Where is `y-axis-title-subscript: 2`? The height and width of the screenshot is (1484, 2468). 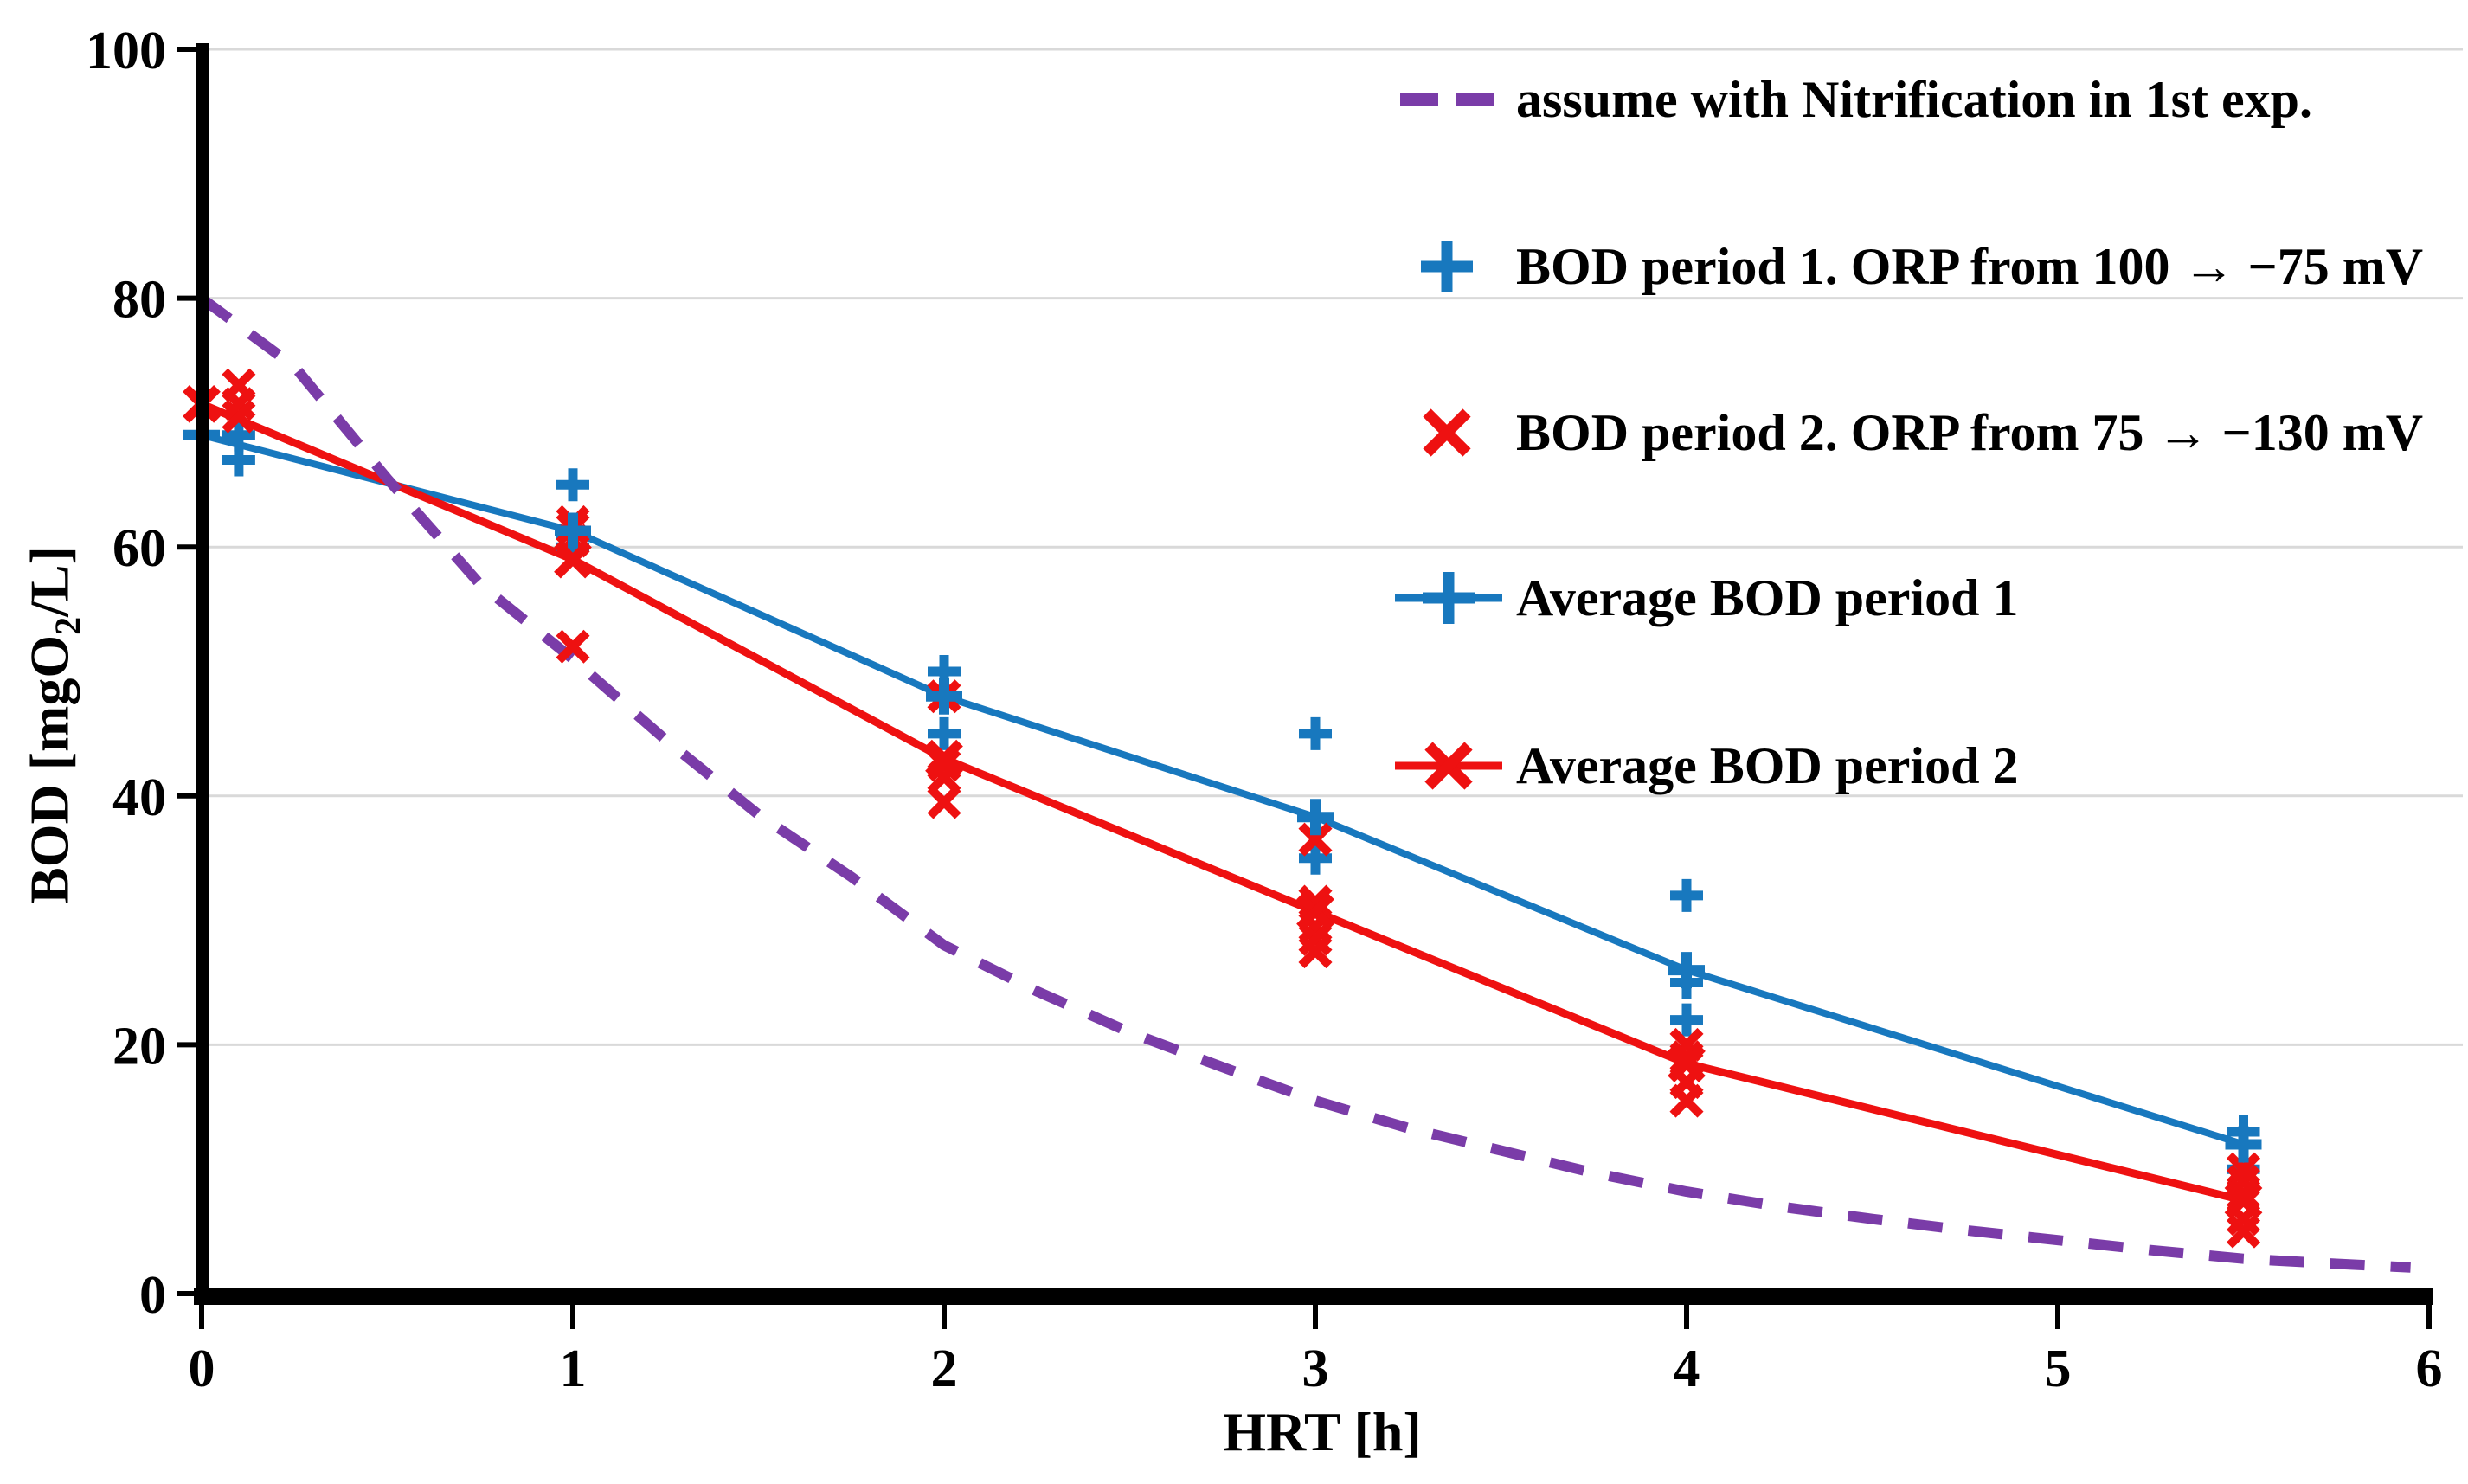
y-axis-title-subscript: 2 is located at coordinates (68, 626).